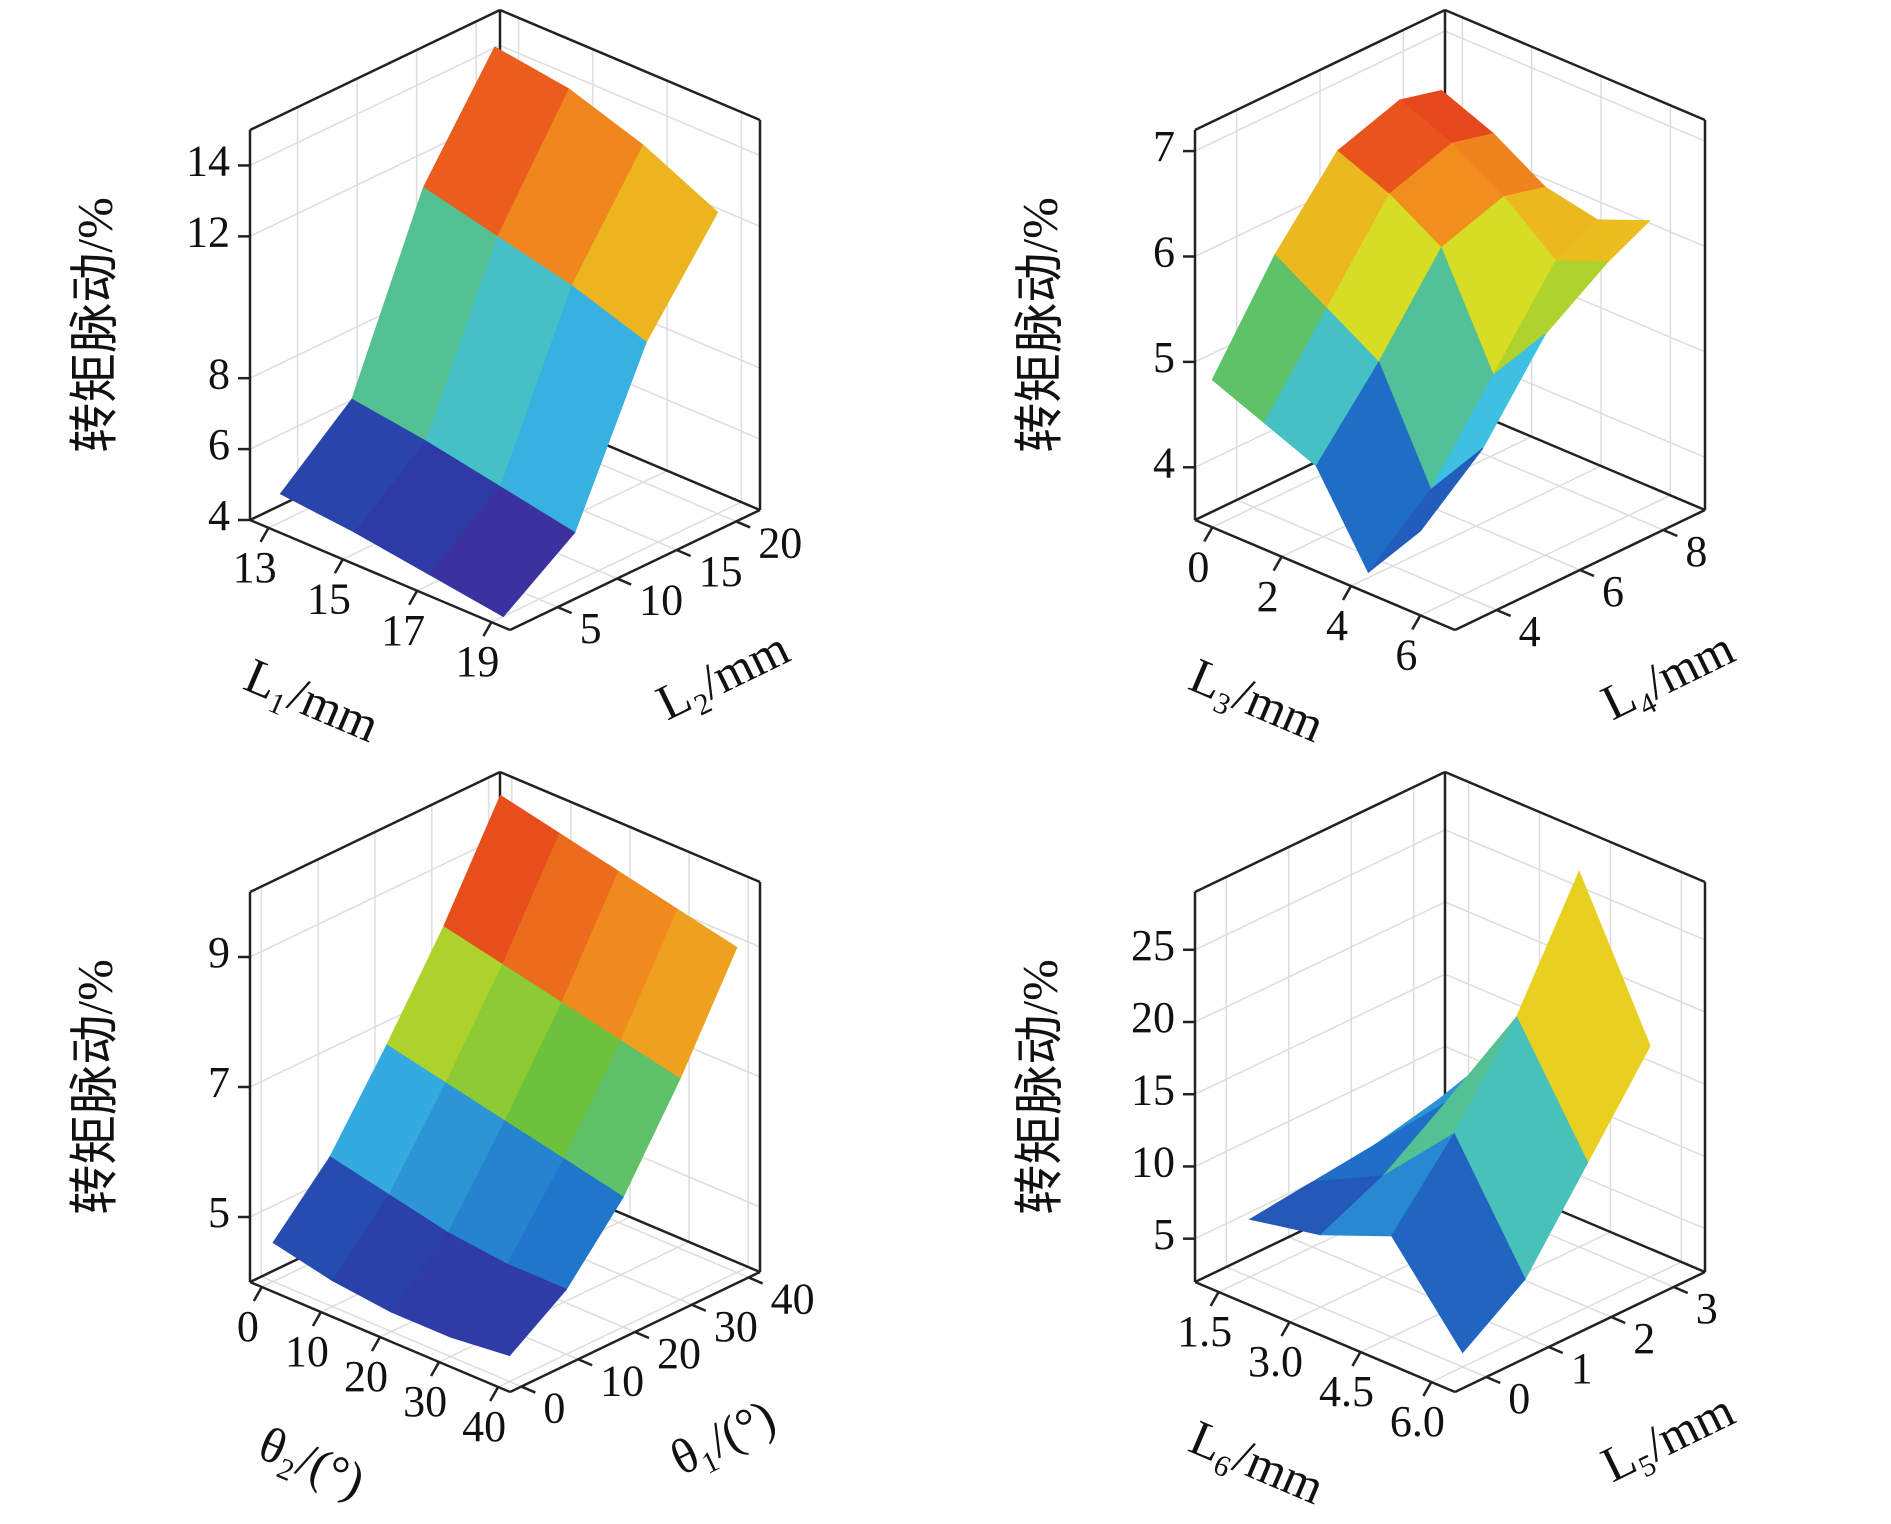  Describe the element at coordinates (403, 630) in the screenshot. I see `x-tick-label: 17` at that location.